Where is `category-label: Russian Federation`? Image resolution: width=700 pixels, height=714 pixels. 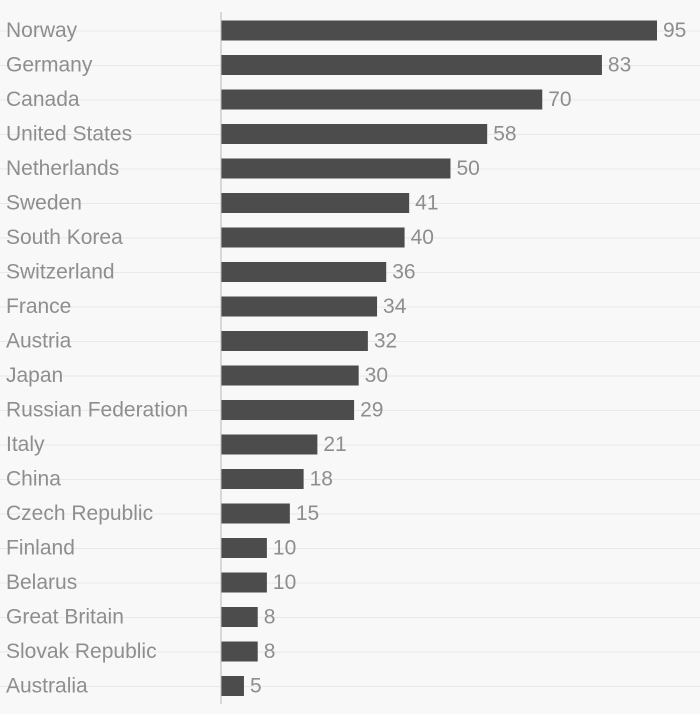 category-label: Russian Federation is located at coordinates (97, 410).